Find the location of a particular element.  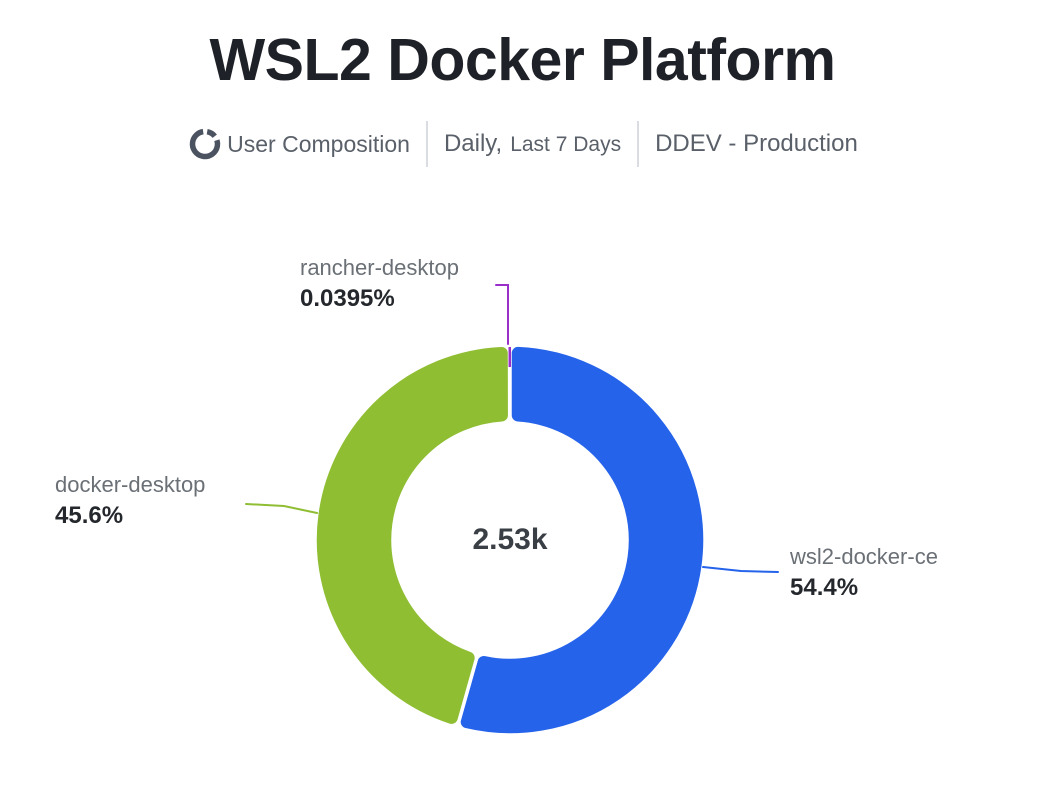

slice-label-docker-desktop: docker-desktop 45.6% is located at coordinates (130, 501).